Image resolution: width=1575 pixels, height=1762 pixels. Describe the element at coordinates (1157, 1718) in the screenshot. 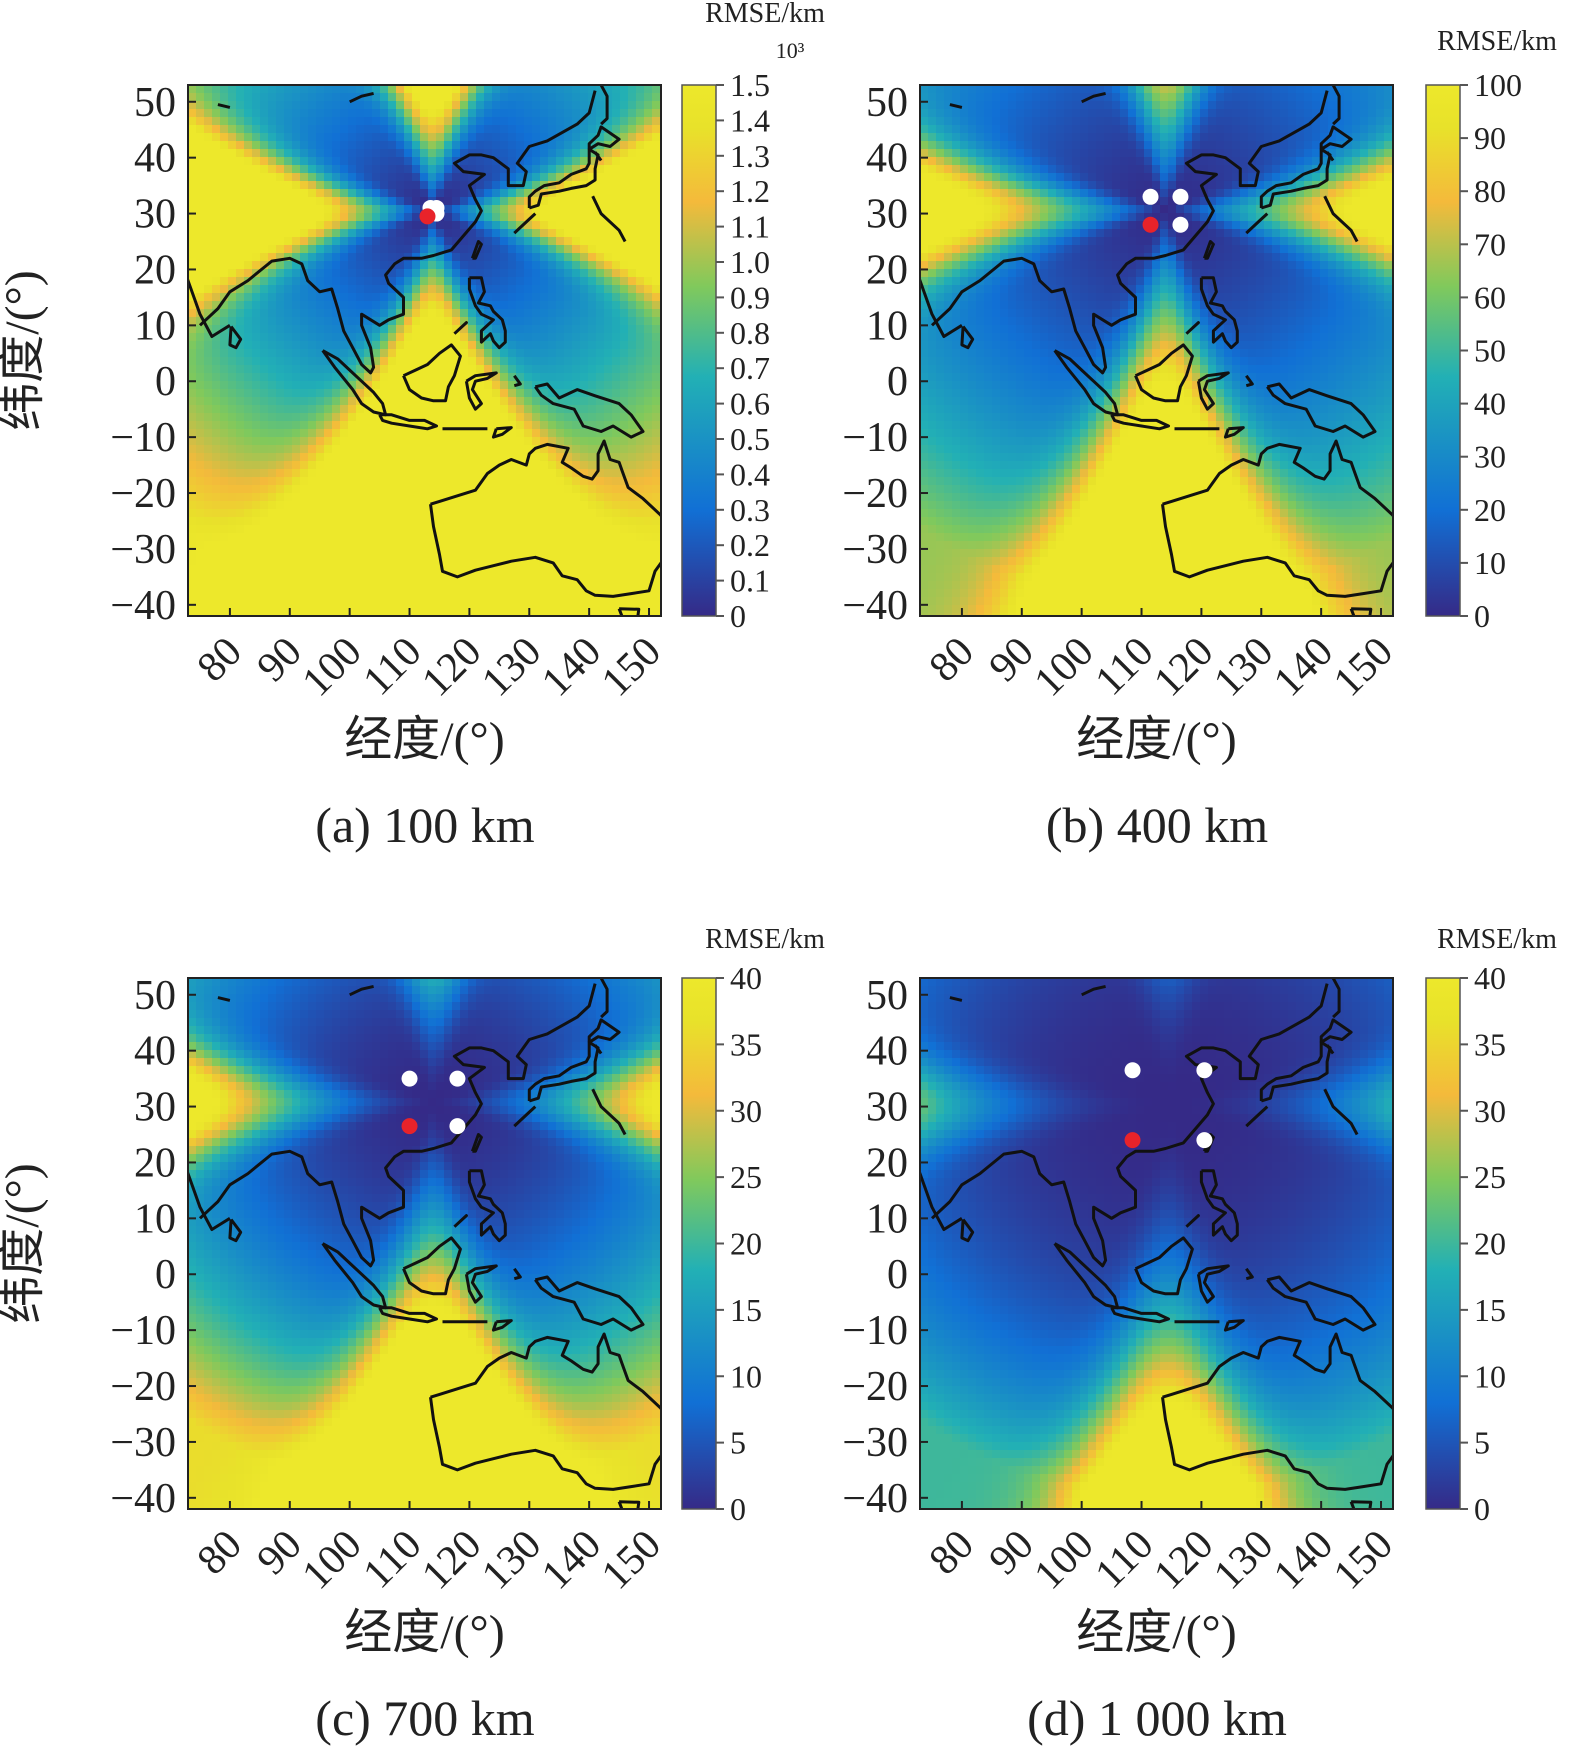

I see `panel-caption: (d) 1 000 km` at that location.